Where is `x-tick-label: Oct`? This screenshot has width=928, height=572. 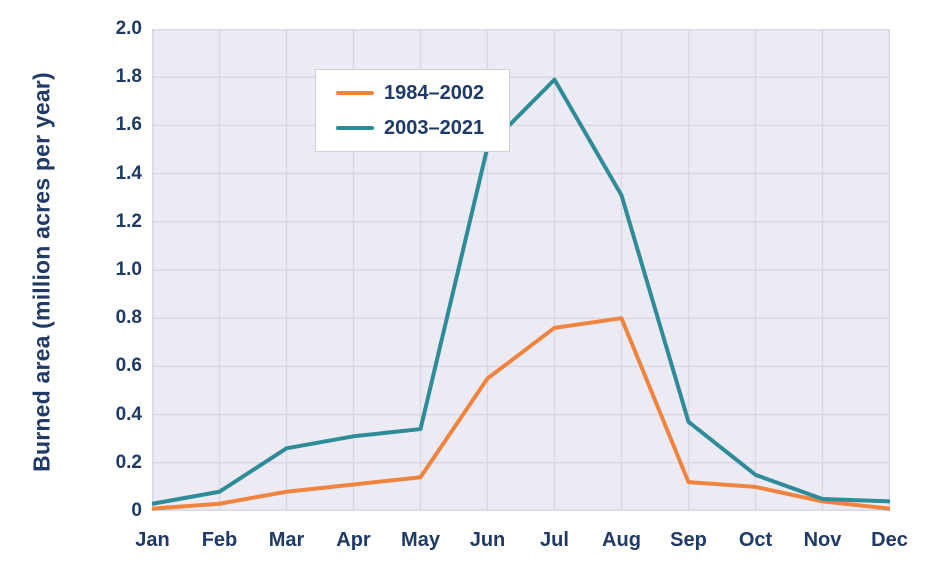
x-tick-label: Oct is located at coordinates (755, 540).